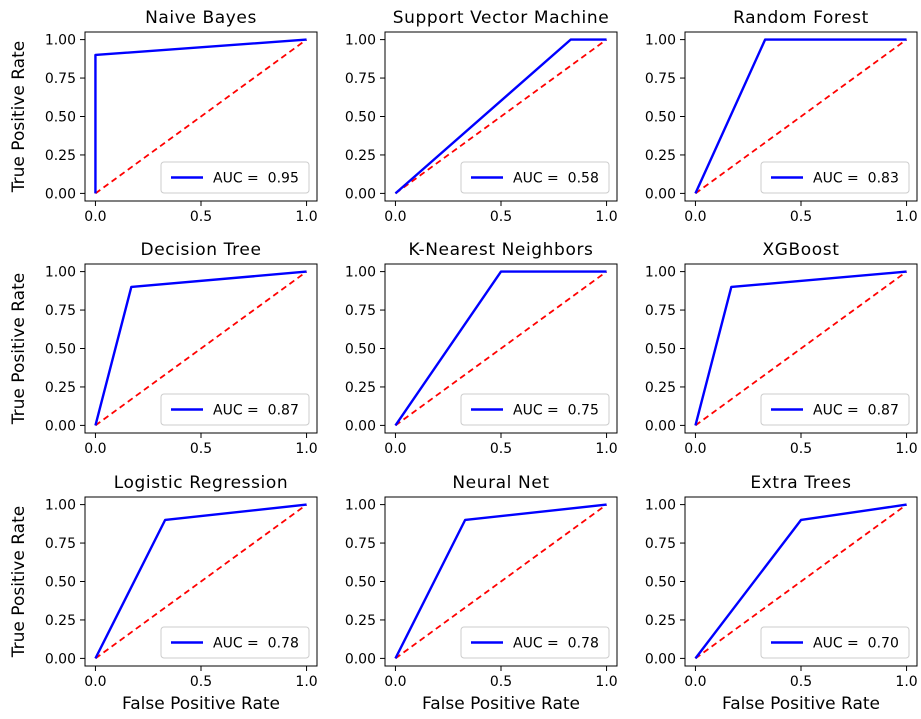  Describe the element at coordinates (556, 644) in the screenshot. I see `legend-label: AUC = 0.78` at that location.